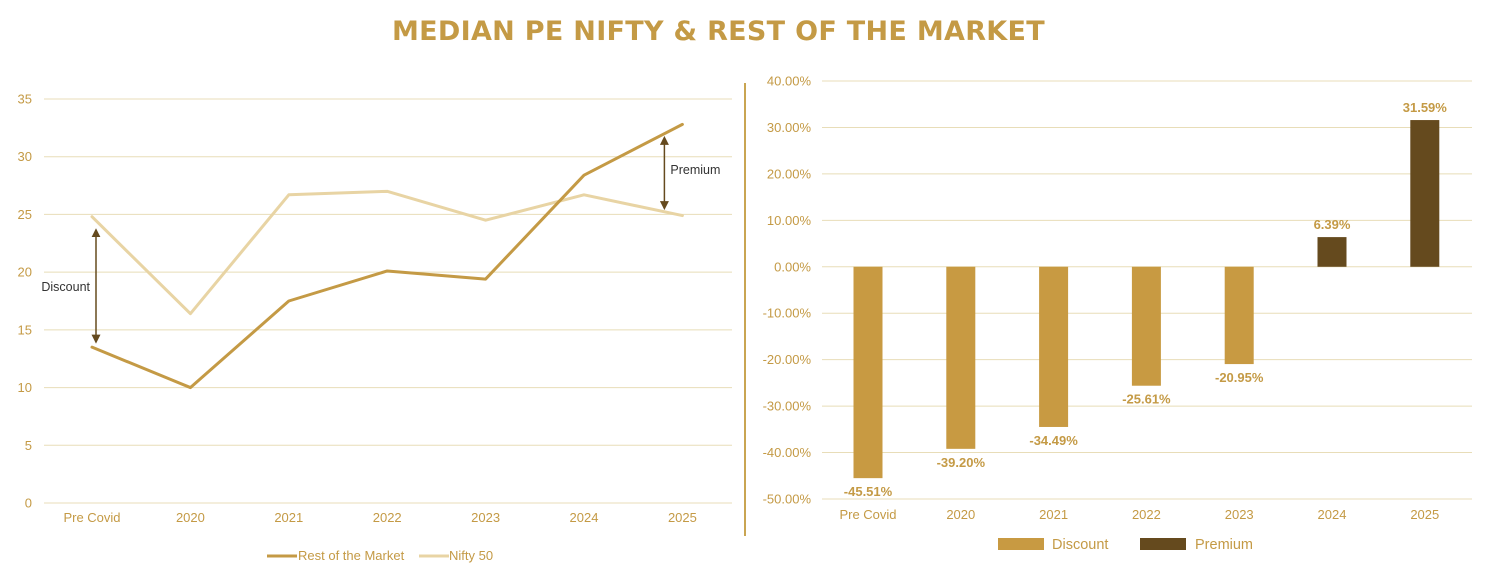 The height and width of the screenshot is (579, 1503). I want to click on legend-swatch-premium, so click(1163, 544).